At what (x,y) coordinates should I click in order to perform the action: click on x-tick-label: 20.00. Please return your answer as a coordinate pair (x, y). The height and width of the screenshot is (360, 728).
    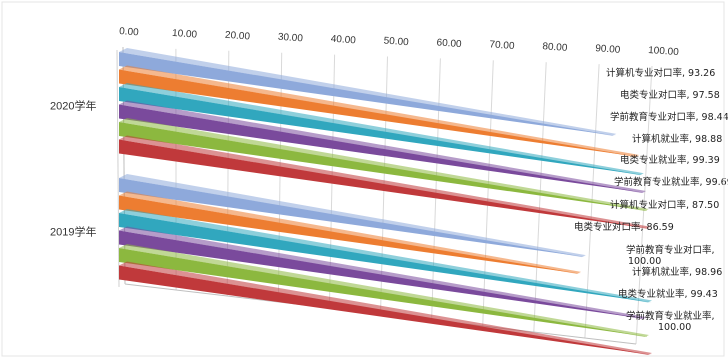
    Looking at the image, I should click on (238, 36).